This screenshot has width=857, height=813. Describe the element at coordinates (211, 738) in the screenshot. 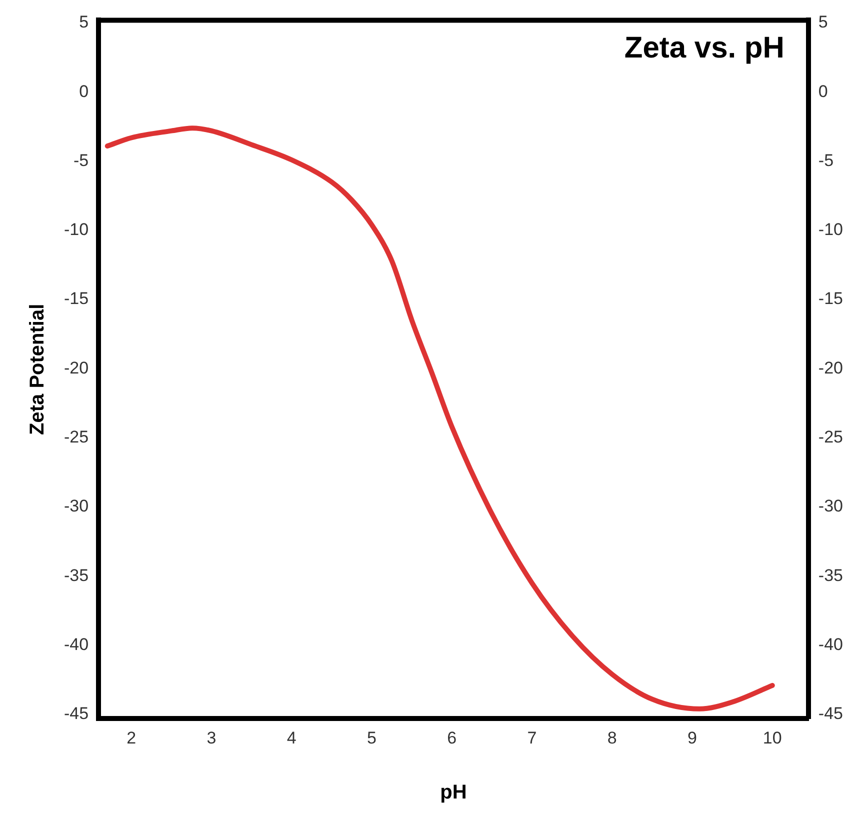

I see `x-tick-label: 3` at that location.